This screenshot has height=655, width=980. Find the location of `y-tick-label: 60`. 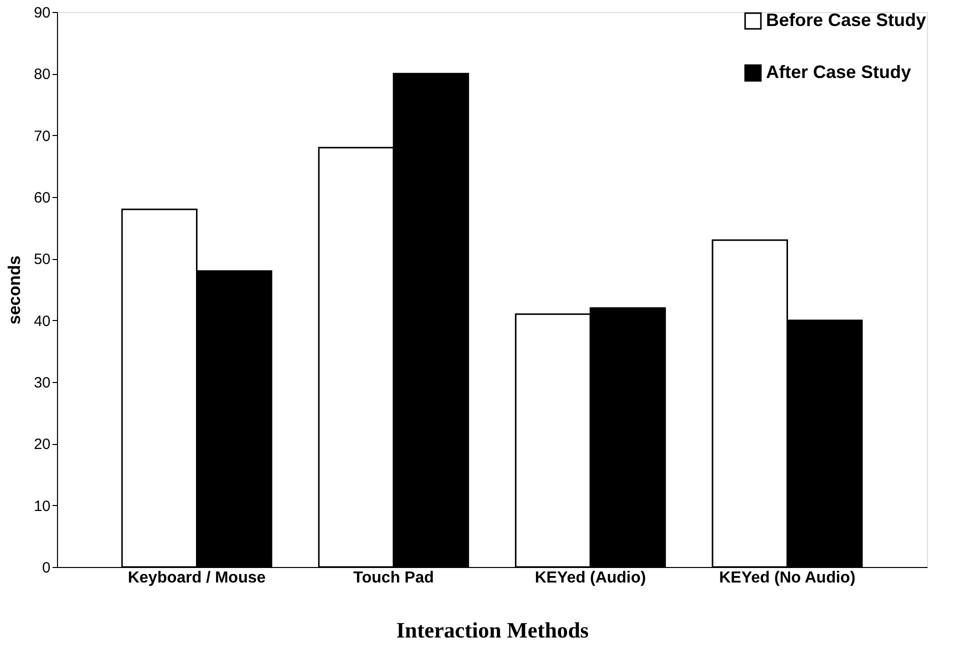

y-tick-label: 60 is located at coordinates (42, 198).